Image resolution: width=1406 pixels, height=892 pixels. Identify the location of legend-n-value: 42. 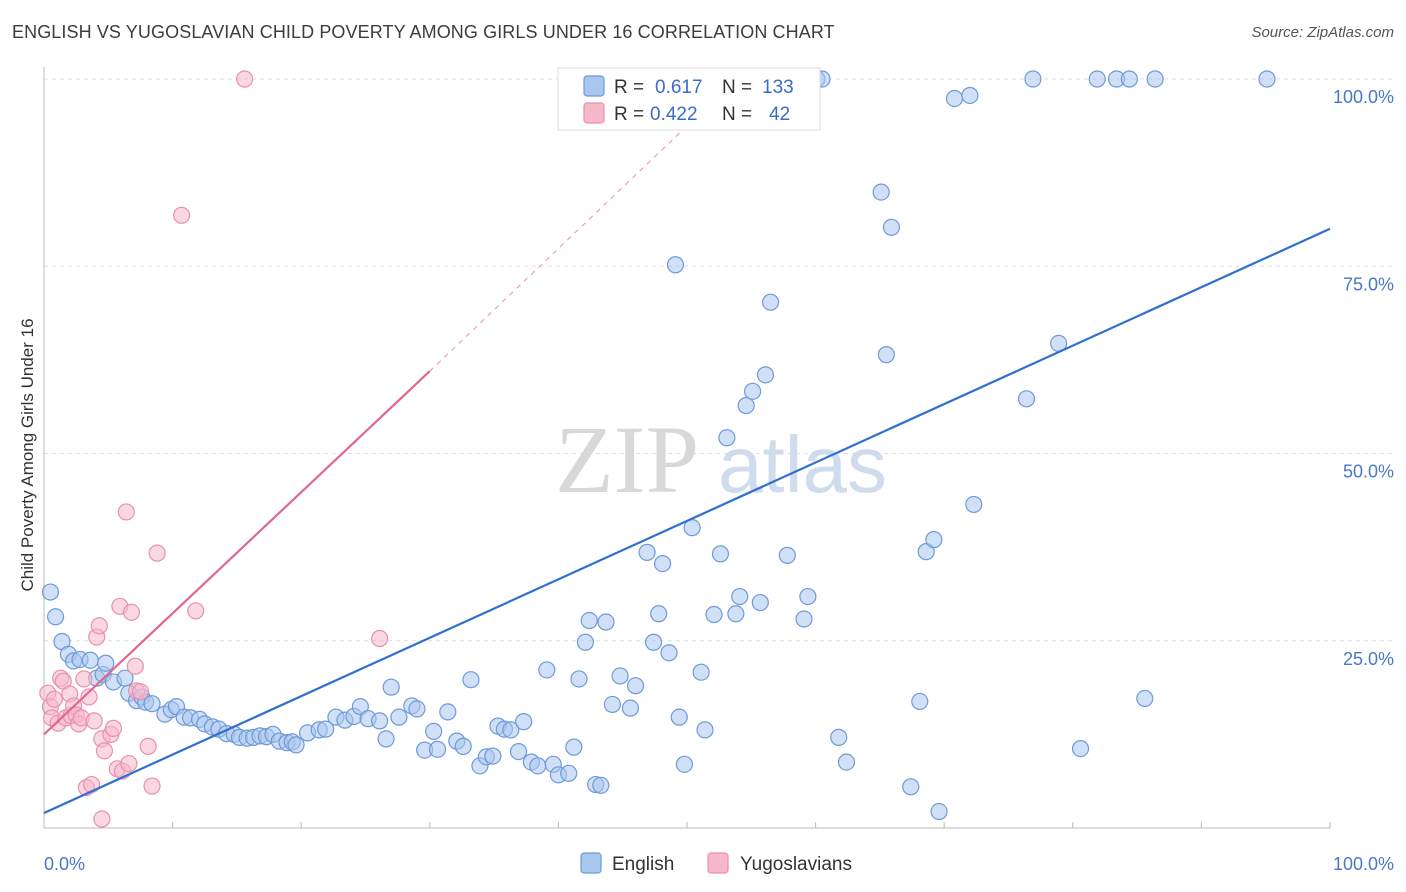
(779, 114).